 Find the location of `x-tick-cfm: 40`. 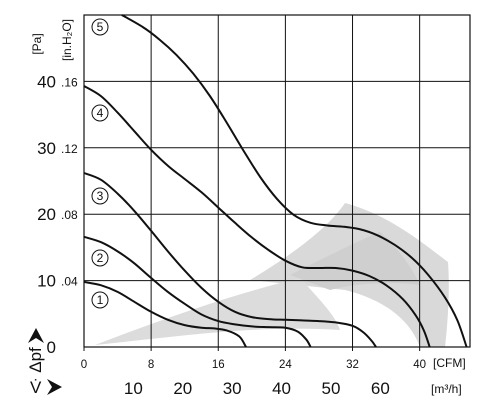

x-tick-cfm: 40 is located at coordinates (419, 365).